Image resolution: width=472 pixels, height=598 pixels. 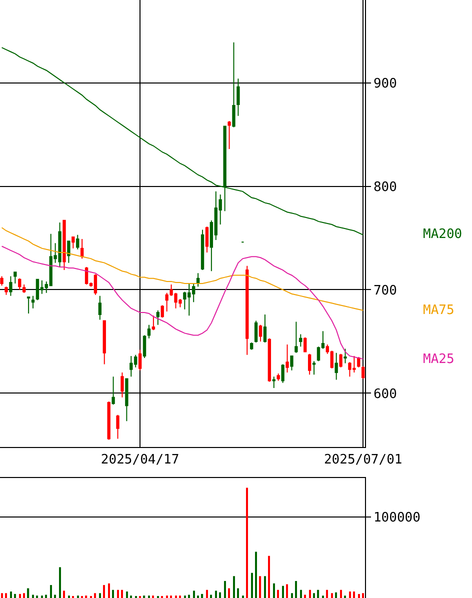 I want to click on text: MA200, so click(x=442, y=234).